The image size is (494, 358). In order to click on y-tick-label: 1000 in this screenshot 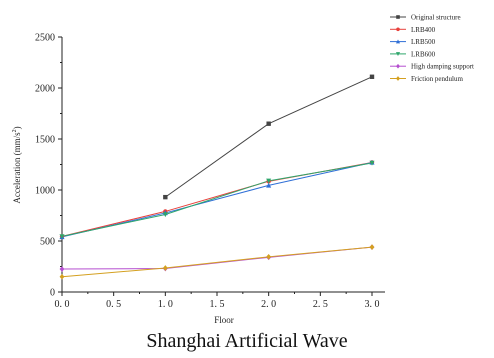, I will do `click(45, 191)`.